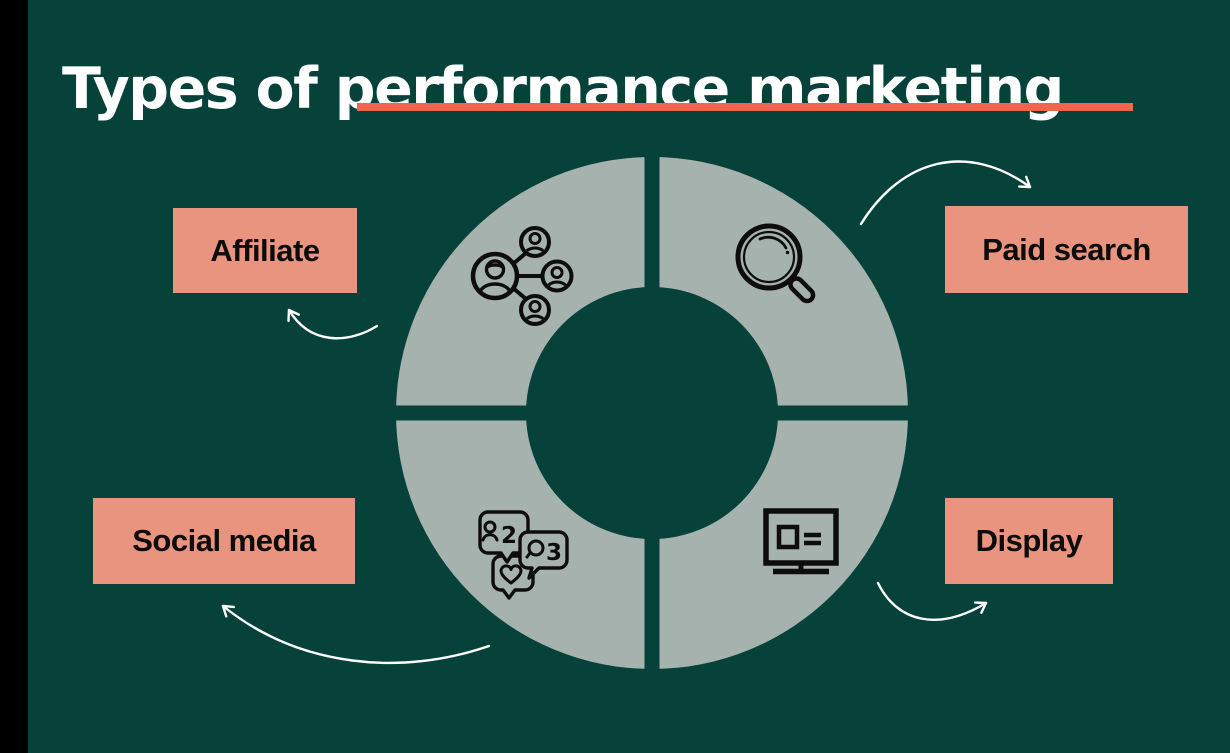  I want to click on label-display: Display, so click(1029, 540).